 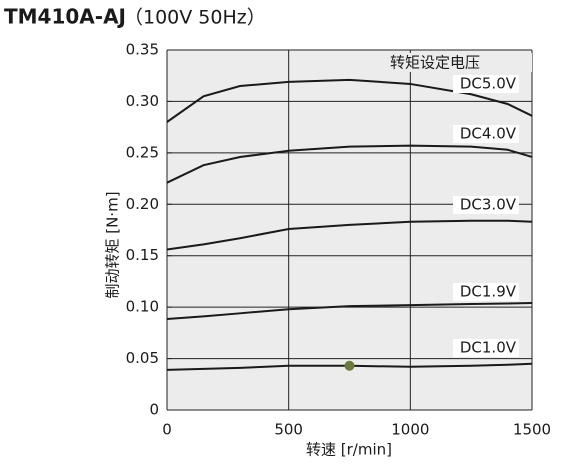 I want to click on series-label: DC5.0V, so click(x=488, y=84).